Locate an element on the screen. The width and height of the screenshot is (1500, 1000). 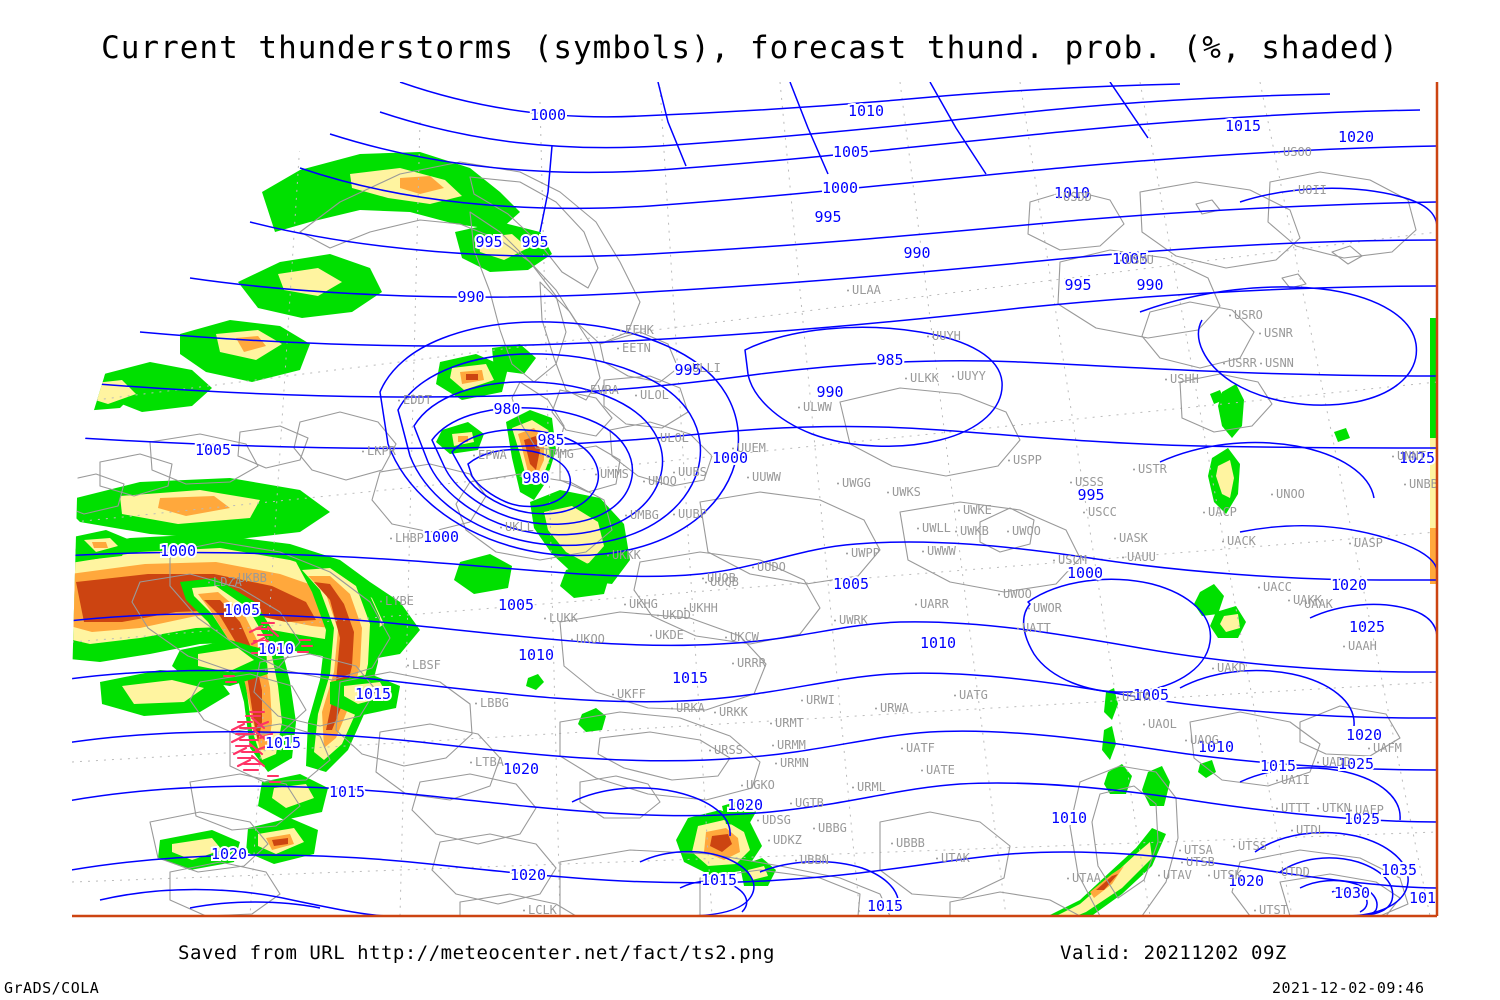
station-label: UTAK is located at coordinates (953, 858).